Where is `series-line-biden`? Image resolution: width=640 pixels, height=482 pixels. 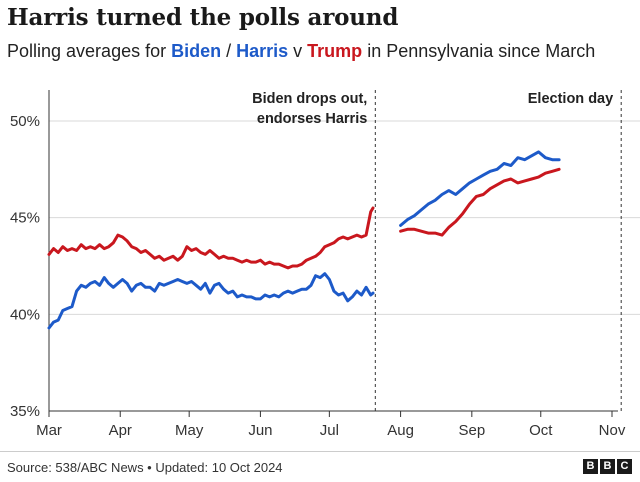 series-line-biden is located at coordinates (211, 301).